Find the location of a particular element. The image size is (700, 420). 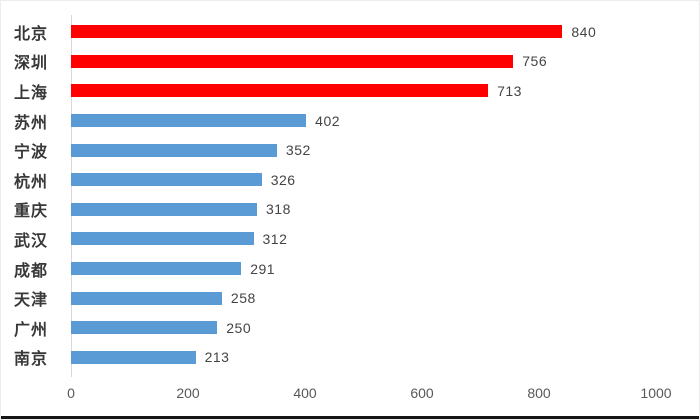

value-label: 258 is located at coordinates (243, 298).